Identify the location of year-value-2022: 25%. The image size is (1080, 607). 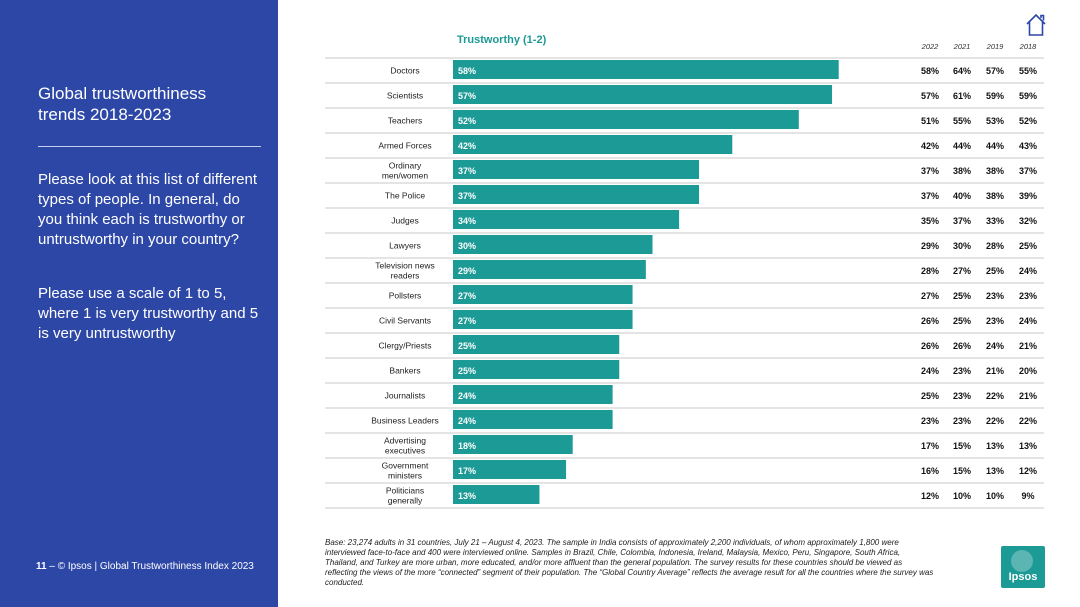
(930, 396).